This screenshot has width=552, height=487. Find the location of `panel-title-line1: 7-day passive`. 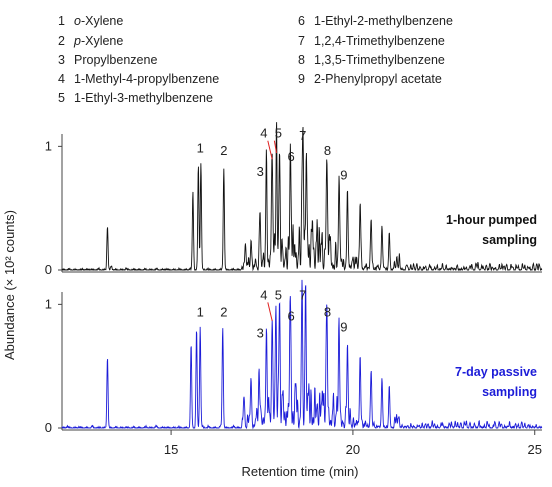

panel-title-line1: 7-day passive is located at coordinates (496, 372).